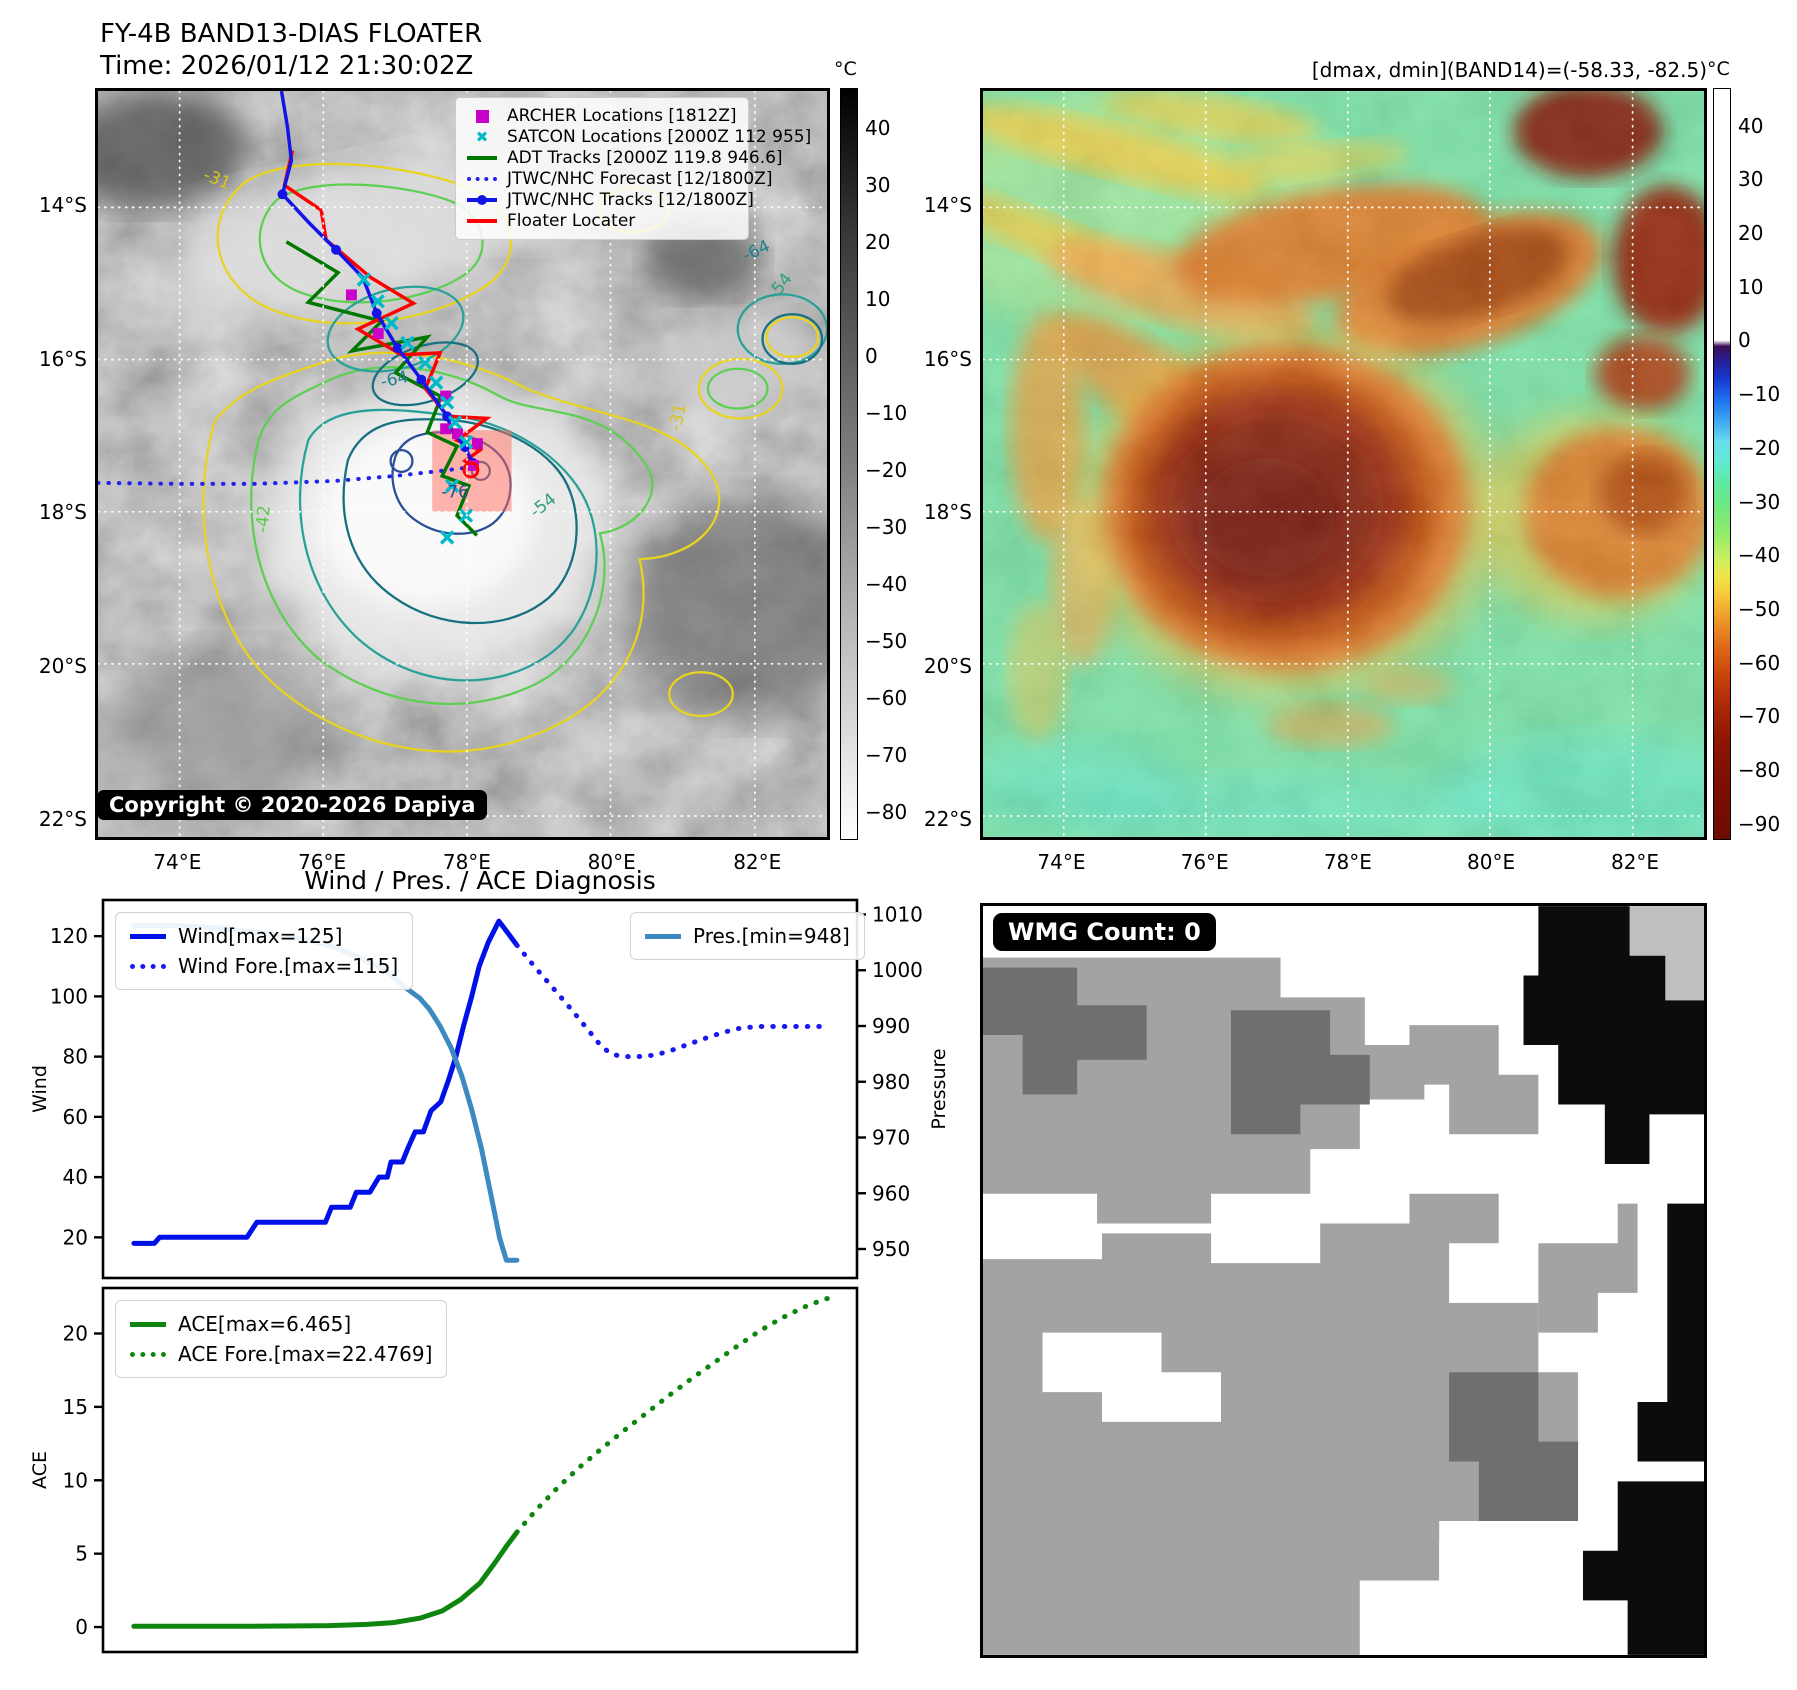 Image resolution: width=1797 pixels, height=1690 pixels. Describe the element at coordinates (871, 355) in the screenshot. I see `colorbar-tick-label: 0` at that location.